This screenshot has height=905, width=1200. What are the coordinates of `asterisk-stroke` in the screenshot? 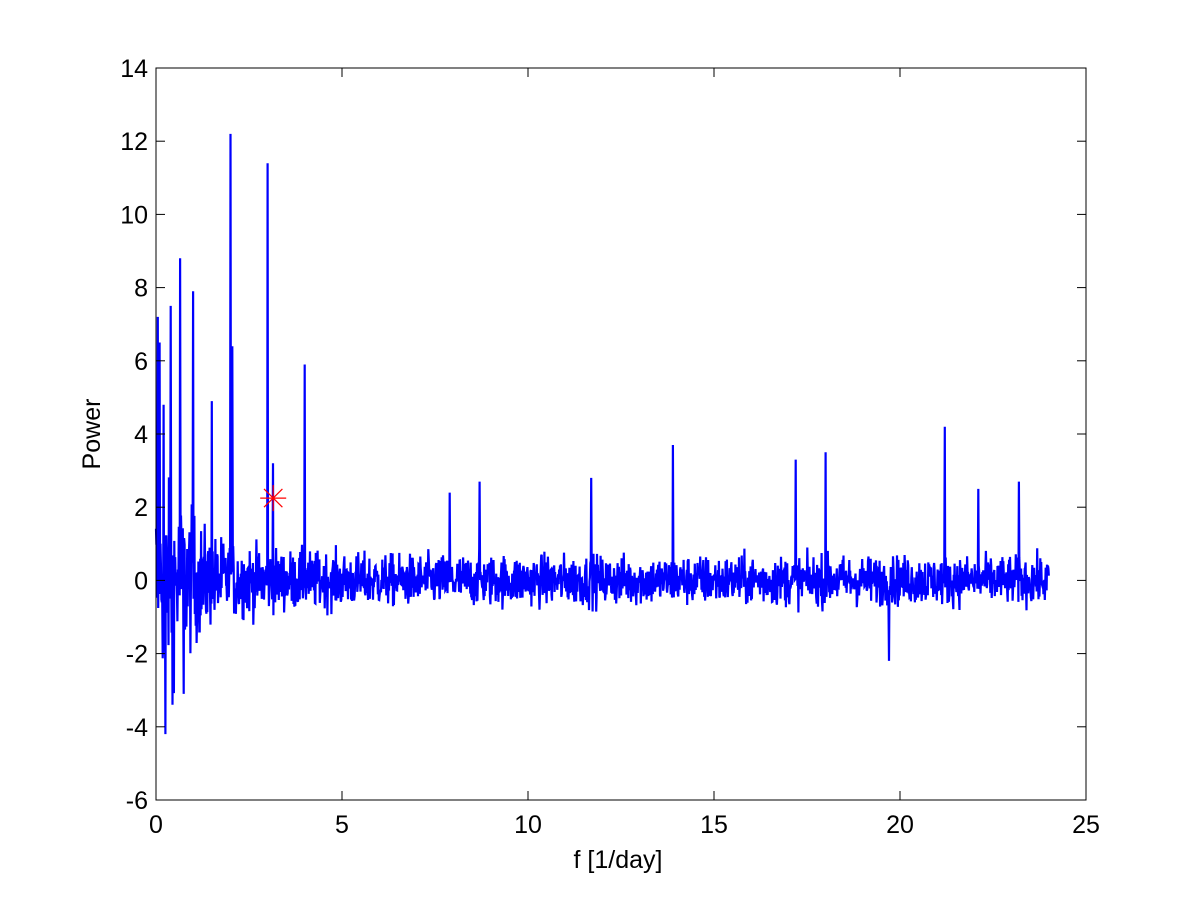 It's located at (273, 498).